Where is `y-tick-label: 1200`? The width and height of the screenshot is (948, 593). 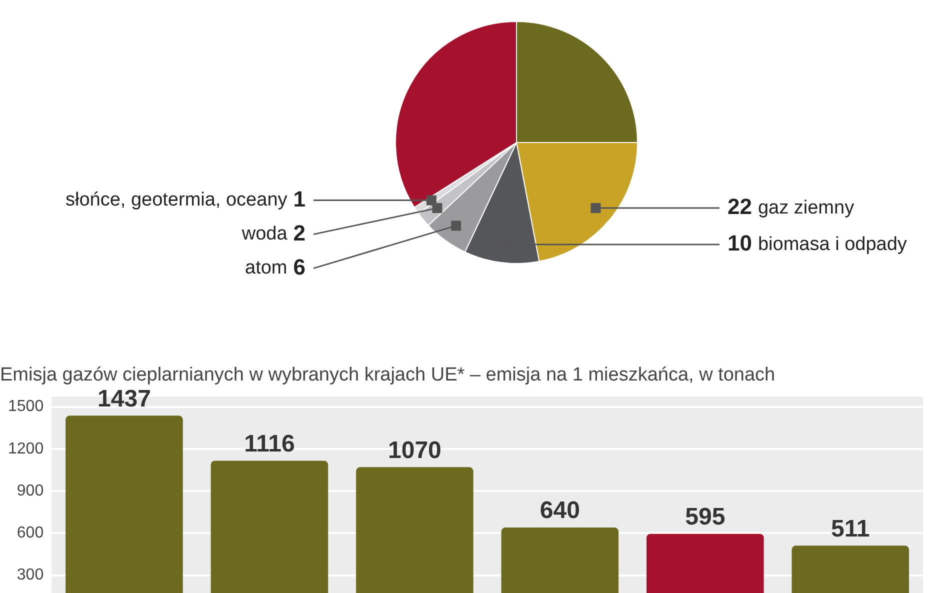 y-tick-label: 1200 is located at coordinates (26, 449).